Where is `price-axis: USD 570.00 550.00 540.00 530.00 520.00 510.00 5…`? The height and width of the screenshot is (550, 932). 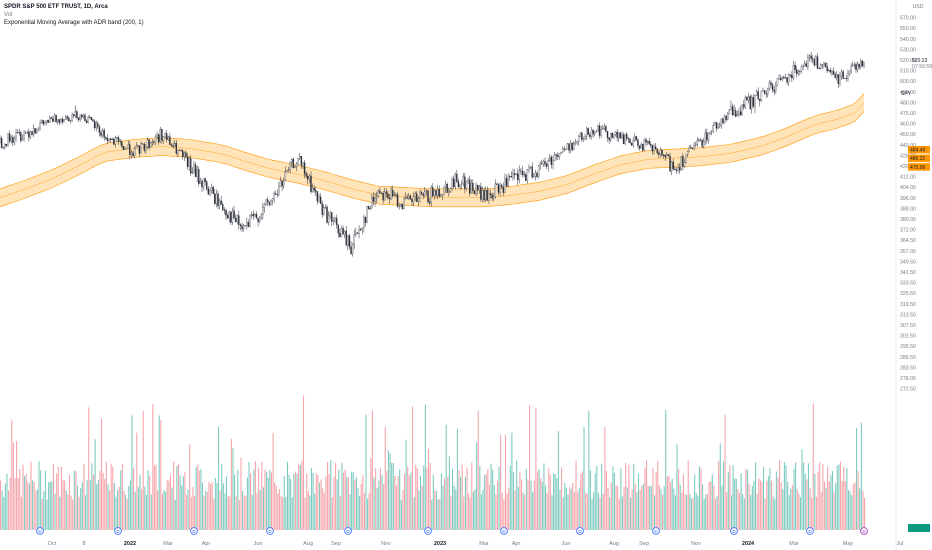
price-axis: USD 570.00 550.00 540.00 530.00 520.00 510.00 5… is located at coordinates (912, 198).